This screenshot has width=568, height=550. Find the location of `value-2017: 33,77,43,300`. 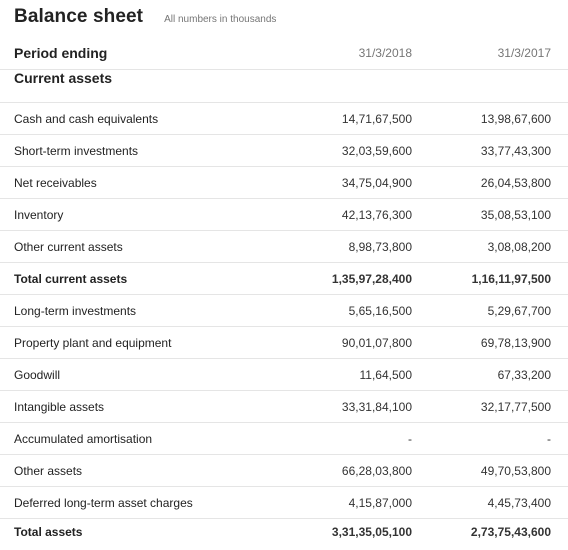

value-2017: 33,77,43,300 is located at coordinates (490, 150).